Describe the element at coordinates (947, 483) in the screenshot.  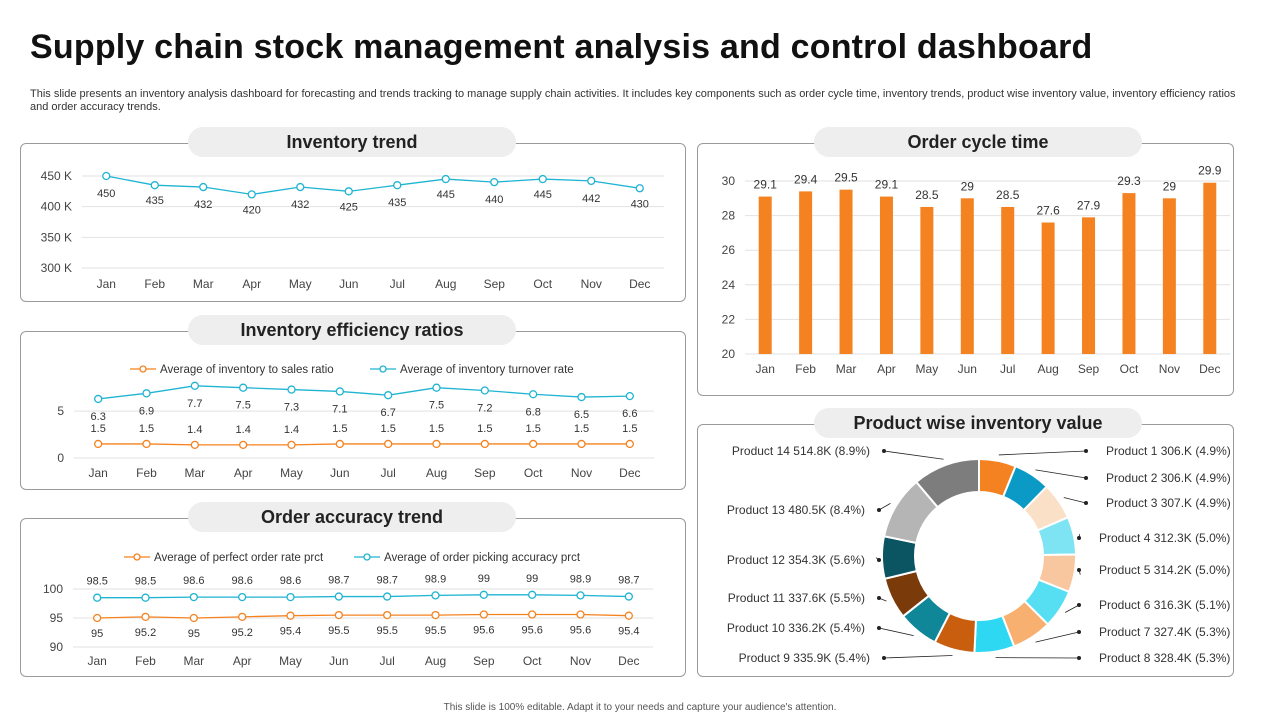
I see `donut-slice` at that location.